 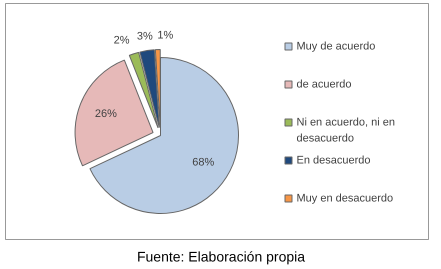 What do you see at coordinates (165, 36) in the screenshot?
I see `data-label: 1%` at bounding box center [165, 36].